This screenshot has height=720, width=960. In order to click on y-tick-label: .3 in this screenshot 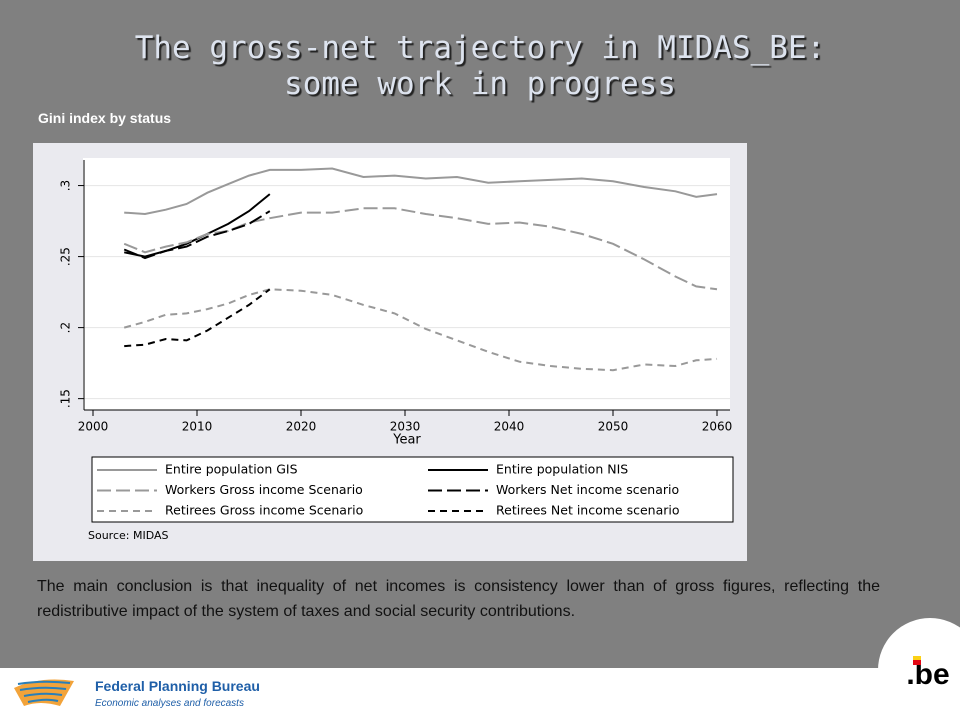, I will do `click(66, 185)`.